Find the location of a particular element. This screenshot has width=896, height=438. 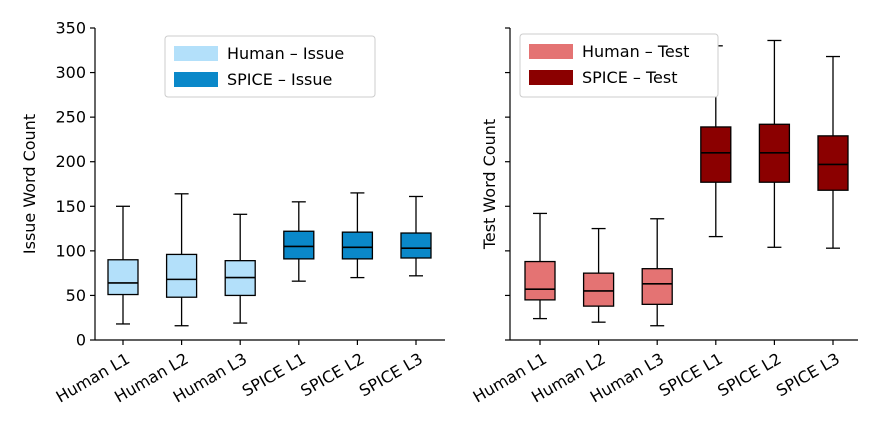

y-axis-label: Test Word Count is located at coordinates (489, 184).